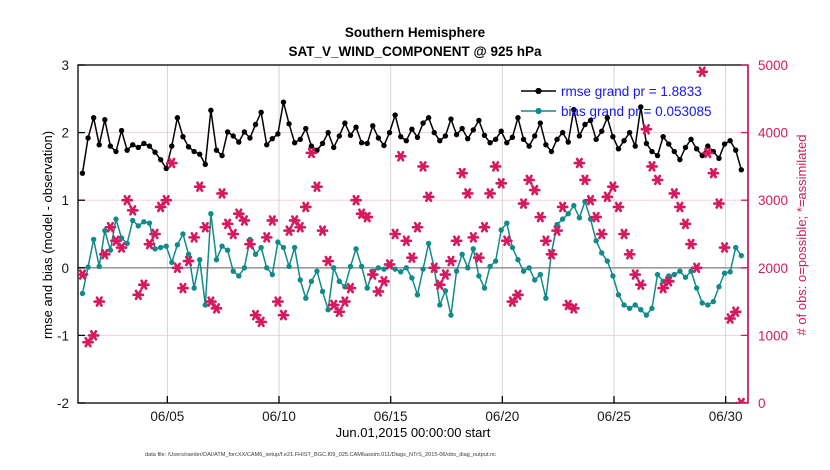 The width and height of the screenshot is (830, 470). What do you see at coordinates (801, 235) in the screenshot?
I see `y-axis-label-right: # of obs: o=possible; *=assimilated` at bounding box center [801, 235].